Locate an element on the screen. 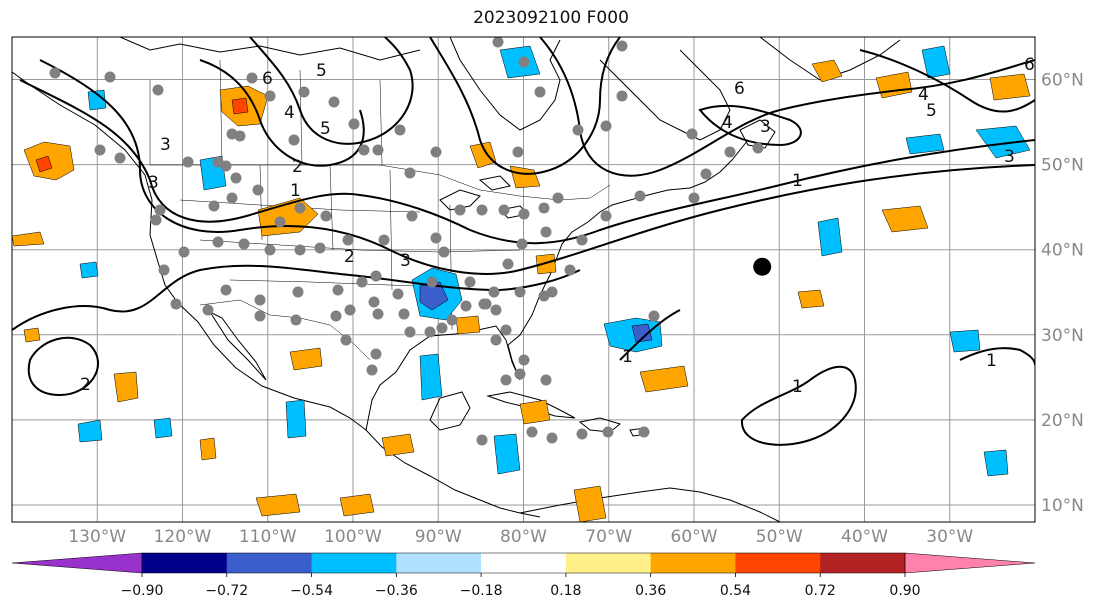 This screenshot has width=1102, height=613. colorbar-tick-label: −0.54 is located at coordinates (311, 591).